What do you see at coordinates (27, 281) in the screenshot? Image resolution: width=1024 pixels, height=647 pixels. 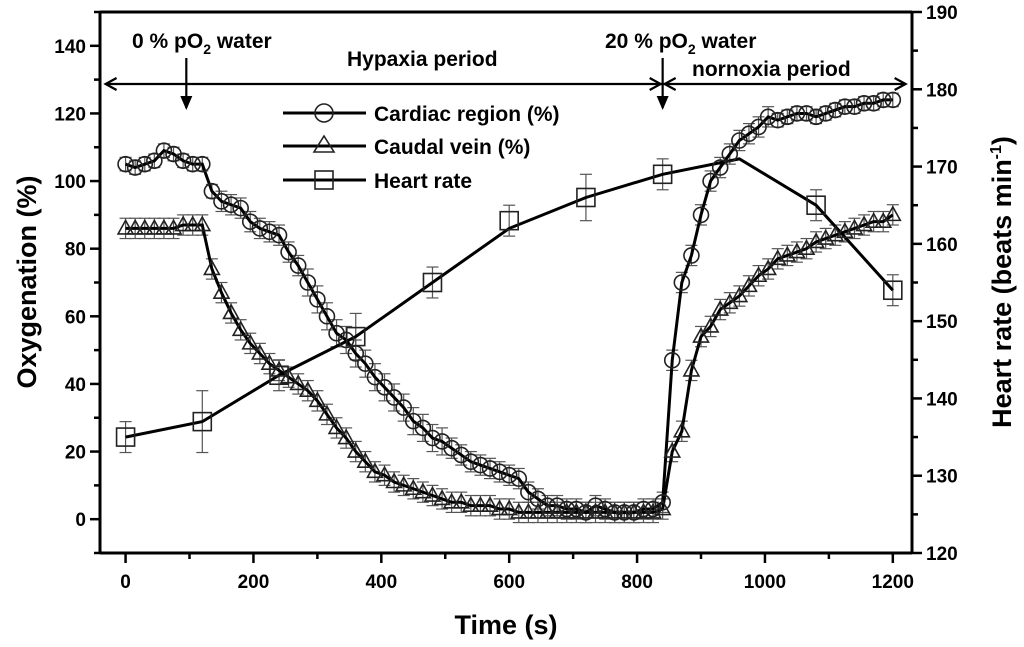 I see `y-axis-title: Oxygenation (%)` at bounding box center [27, 281].